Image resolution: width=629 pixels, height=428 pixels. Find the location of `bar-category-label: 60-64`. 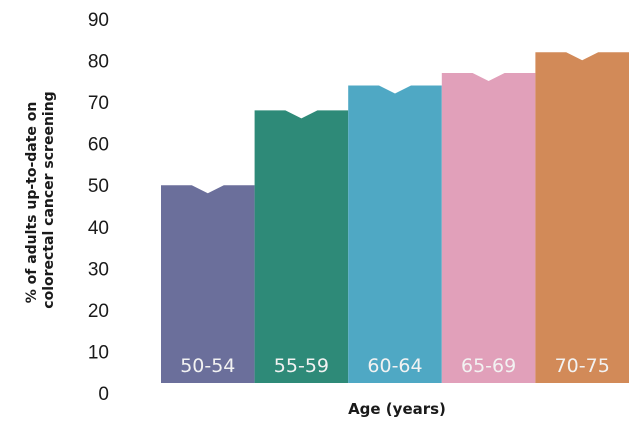

bar-category-label: 60-64 is located at coordinates (394, 366).